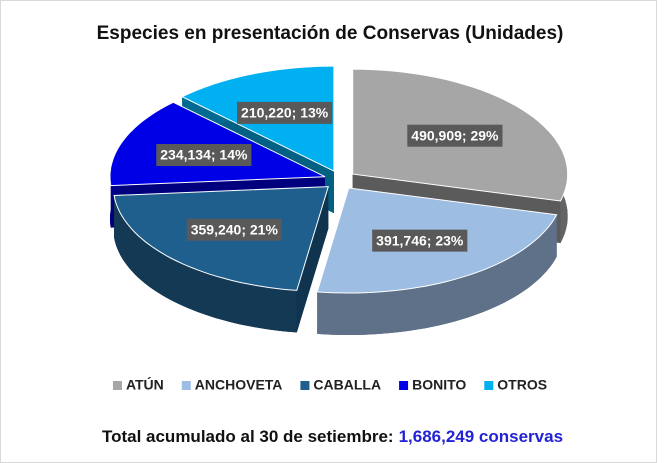  What do you see at coordinates (145, 384) in the screenshot?
I see `legend-label: ATÚN` at bounding box center [145, 384].